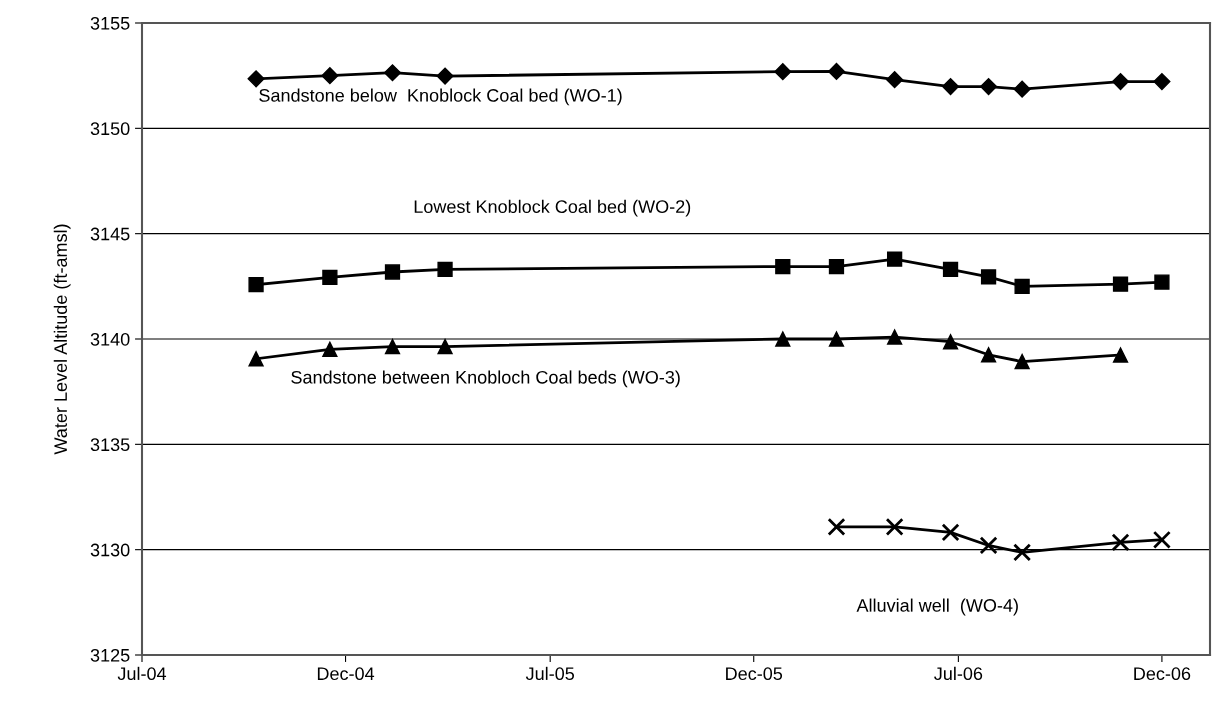 Image resolution: width=1216 pixels, height=710 pixels. Describe the element at coordinates (958, 673) in the screenshot. I see `x-tick-label: Jul-06` at that location.